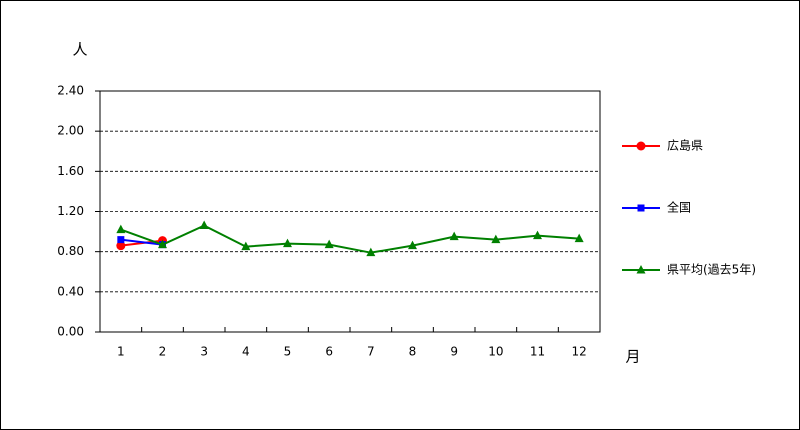 This screenshot has width=800, height=430. What do you see at coordinates (632, 357) in the screenshot?
I see `x-axis-label: 月` at bounding box center [632, 357].